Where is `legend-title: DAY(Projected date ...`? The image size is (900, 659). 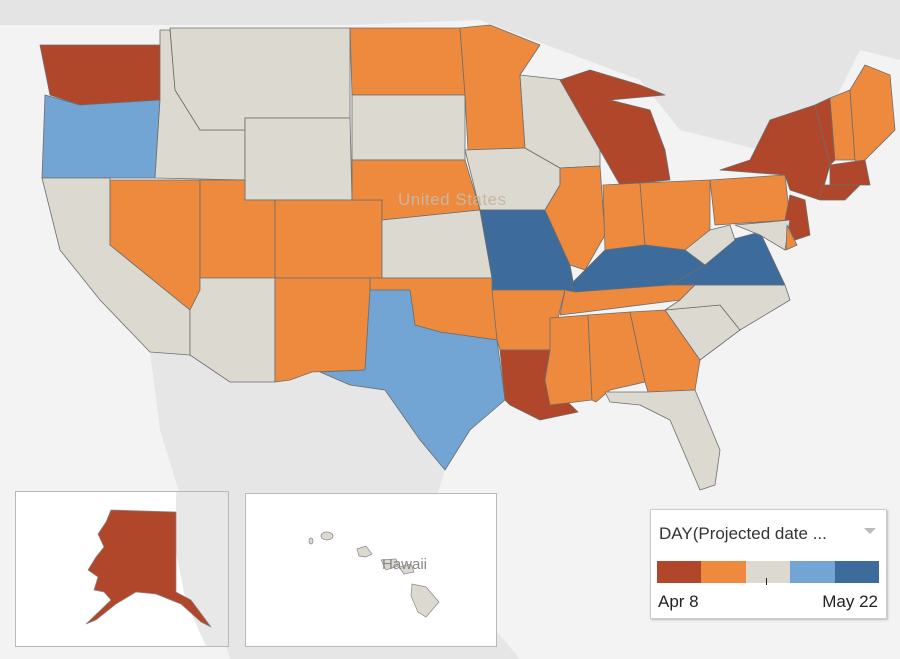 legend-title: DAY(Projected date ... is located at coordinates (743, 533).